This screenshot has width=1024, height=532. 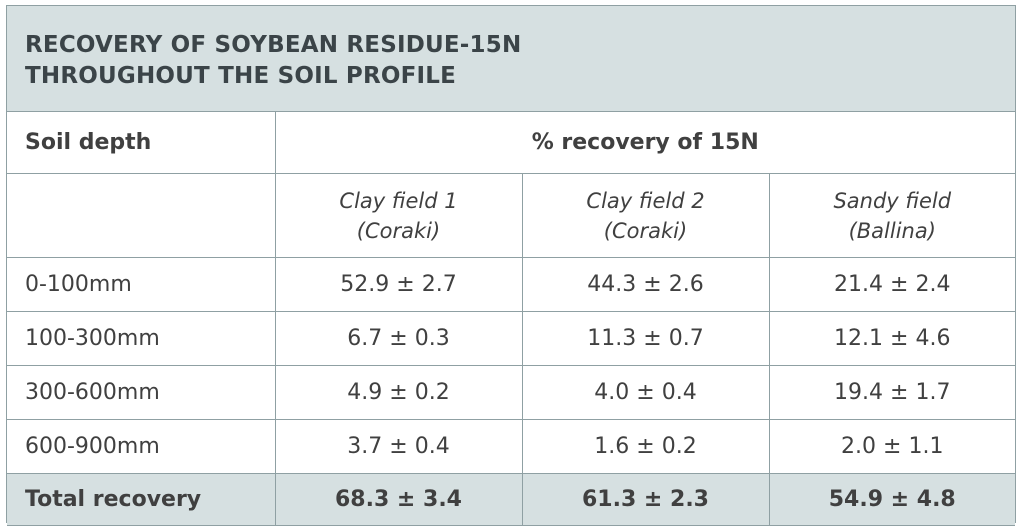 What do you see at coordinates (645, 200) in the screenshot?
I see `subheader-name: Clay field 2` at bounding box center [645, 200].